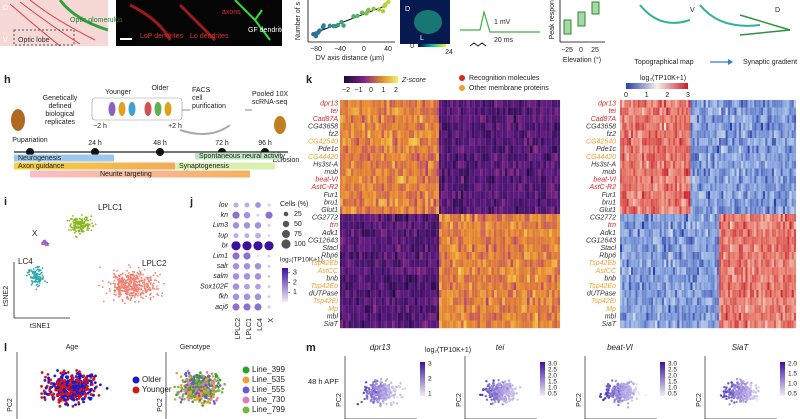 Image resolution: width=800 pixels, height=419 pixels. I want to click on gene-label: Tsp42Eb, so click(602, 263).